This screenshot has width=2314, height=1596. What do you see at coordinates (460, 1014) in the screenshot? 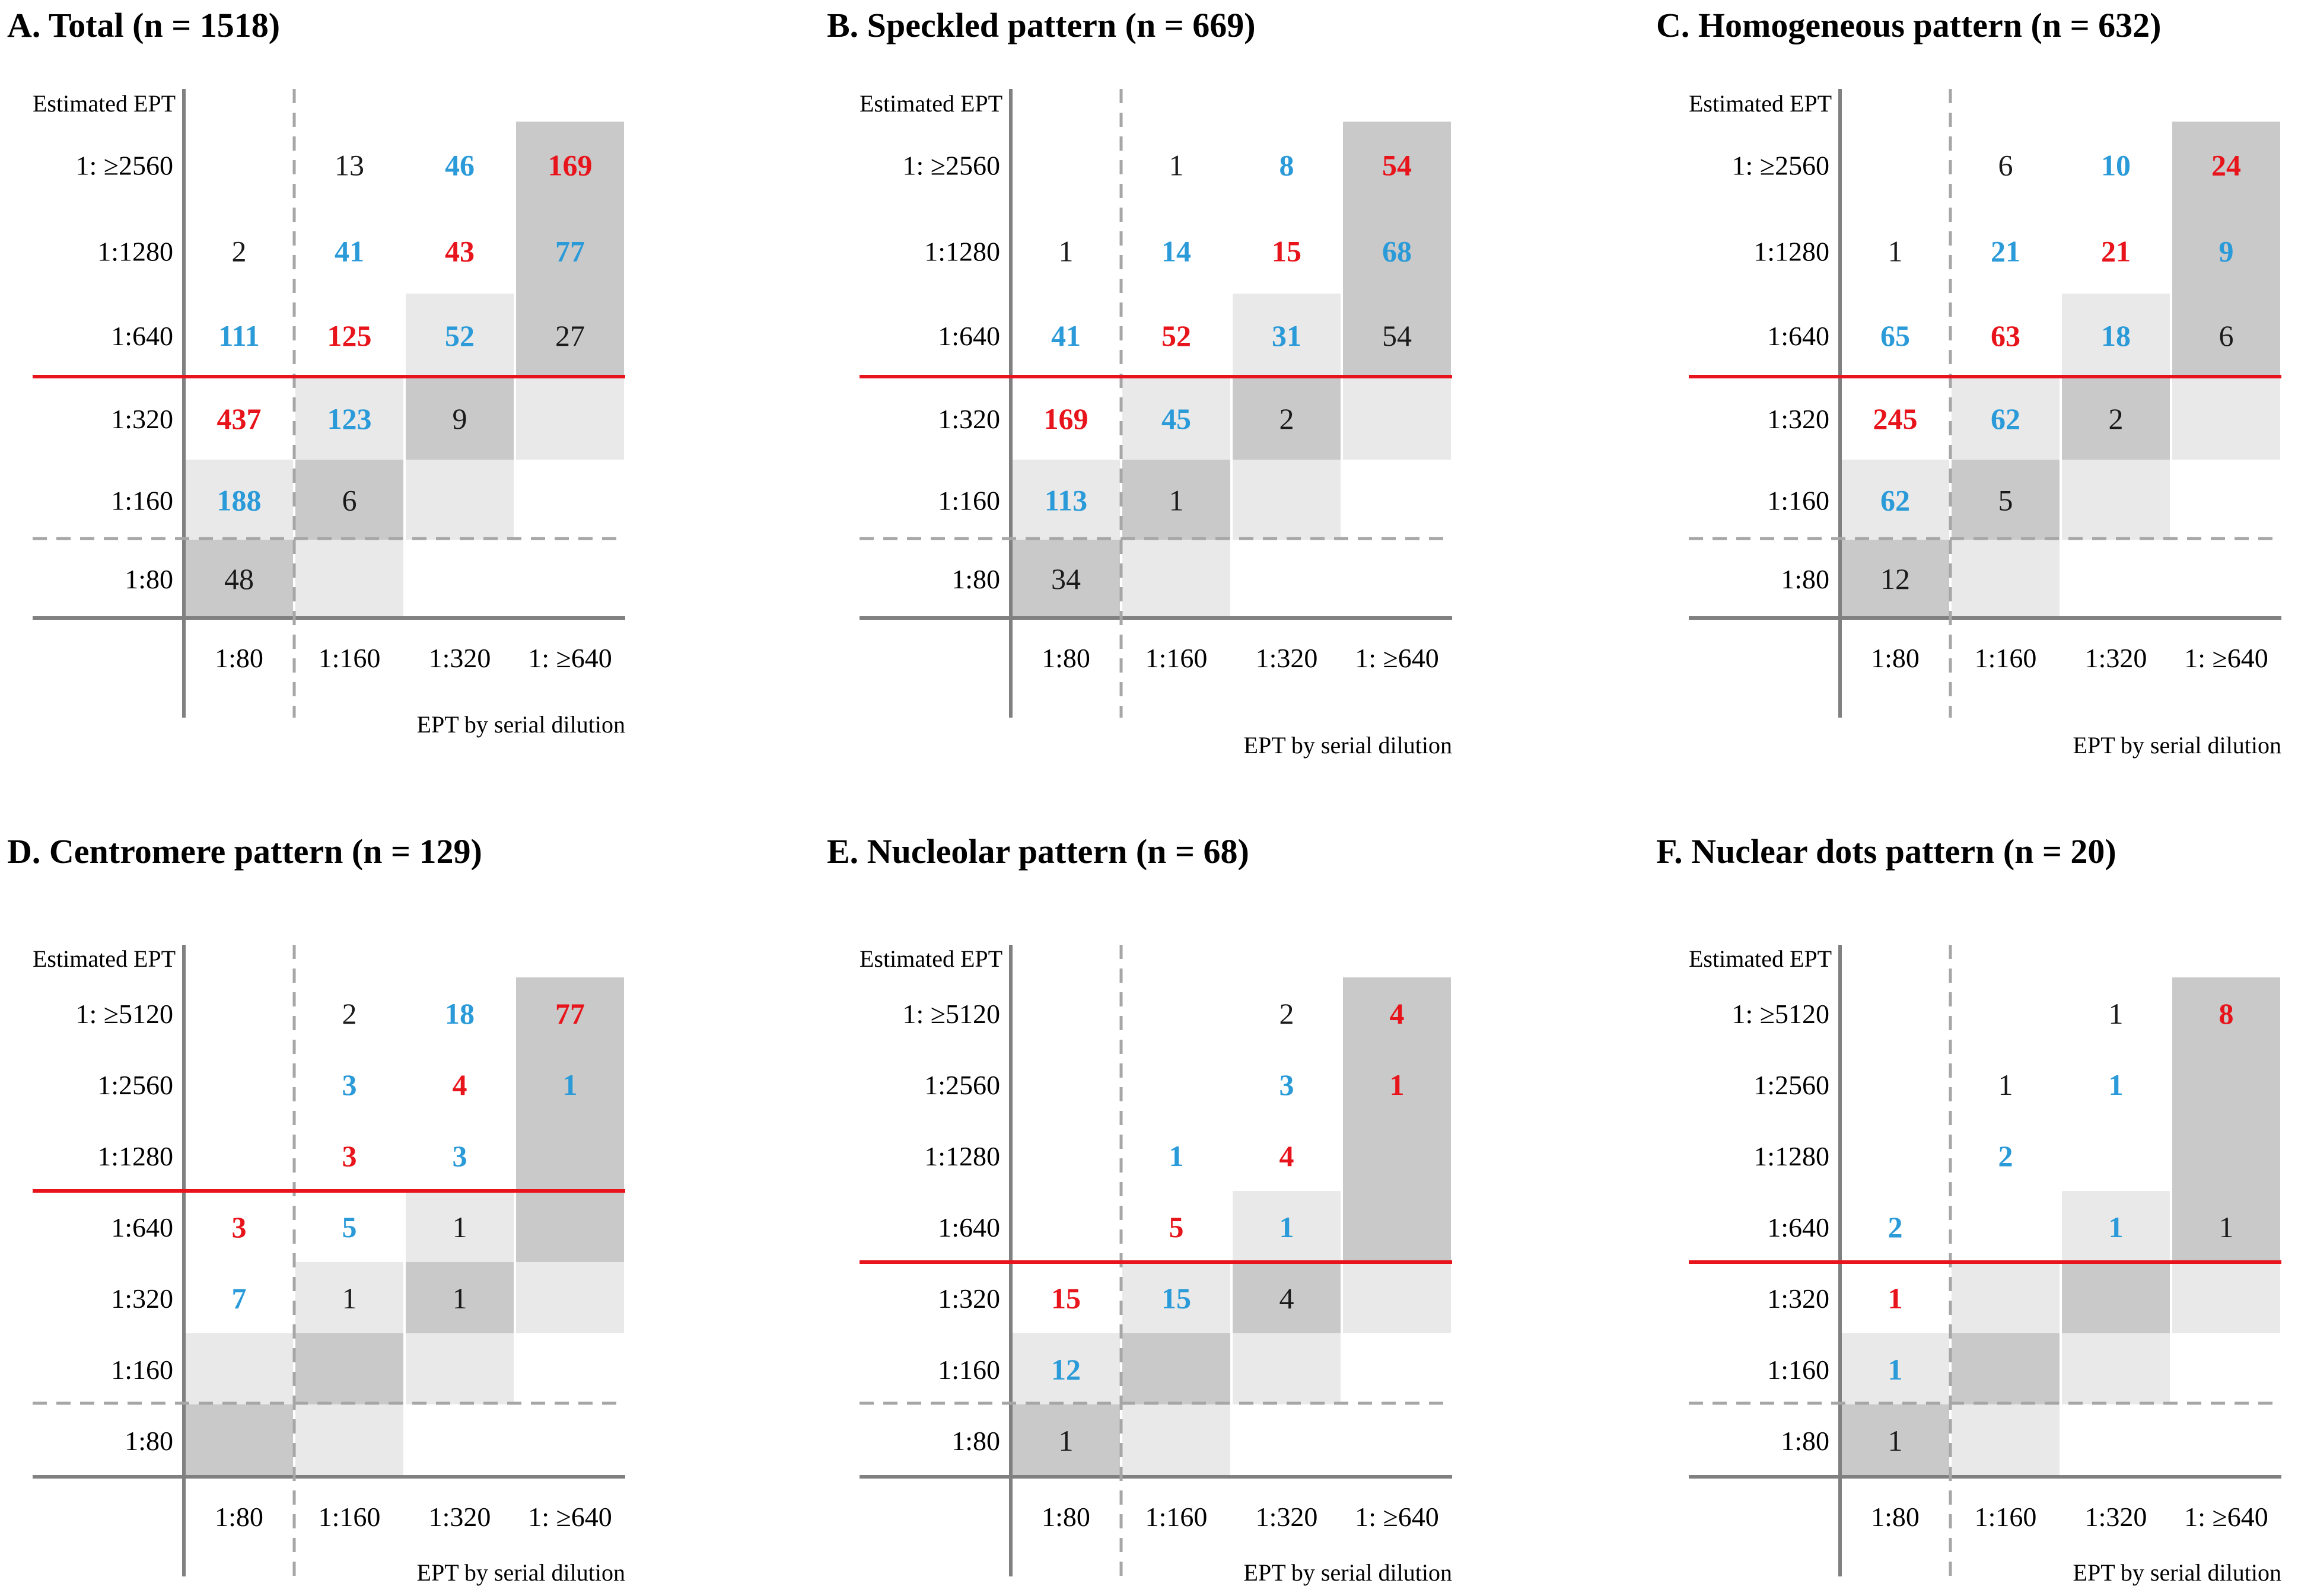
I see `cell-value: 18` at bounding box center [460, 1014].